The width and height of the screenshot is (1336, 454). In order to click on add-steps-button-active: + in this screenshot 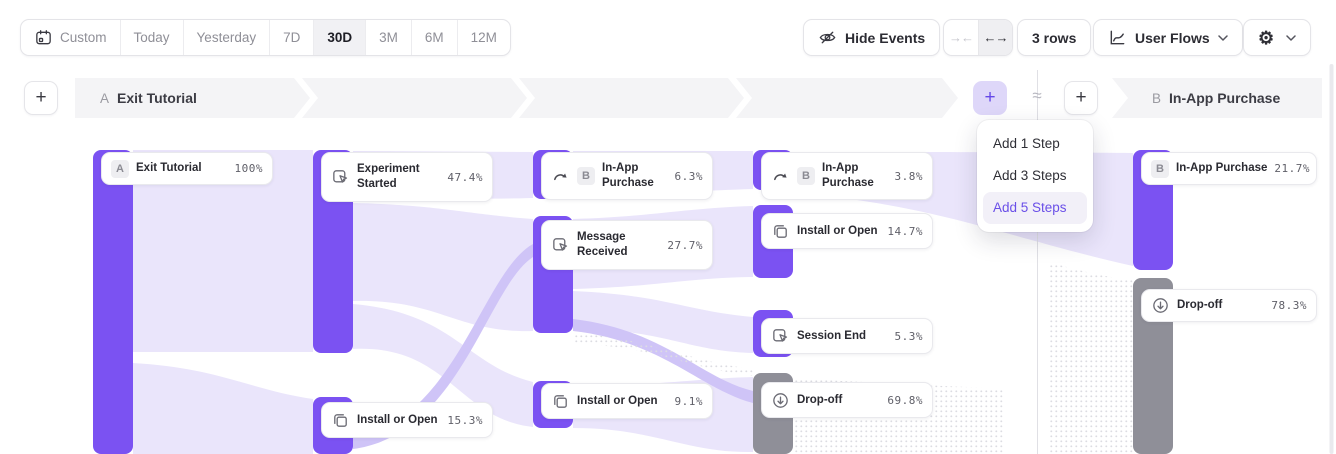, I will do `click(990, 98)`.